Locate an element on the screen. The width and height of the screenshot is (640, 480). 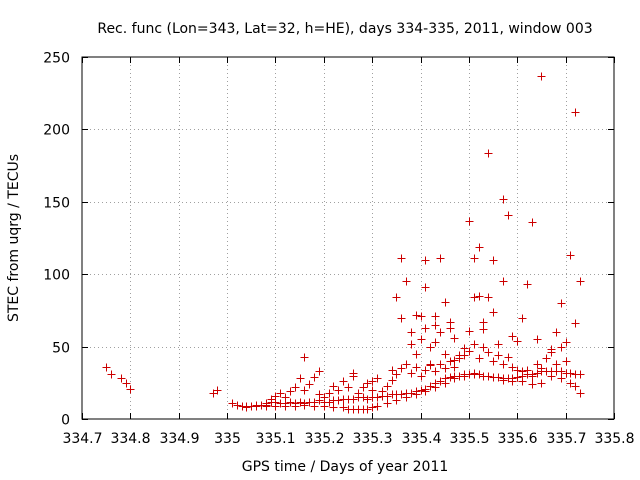
y-tick-label: 150 is located at coordinates (56, 204).